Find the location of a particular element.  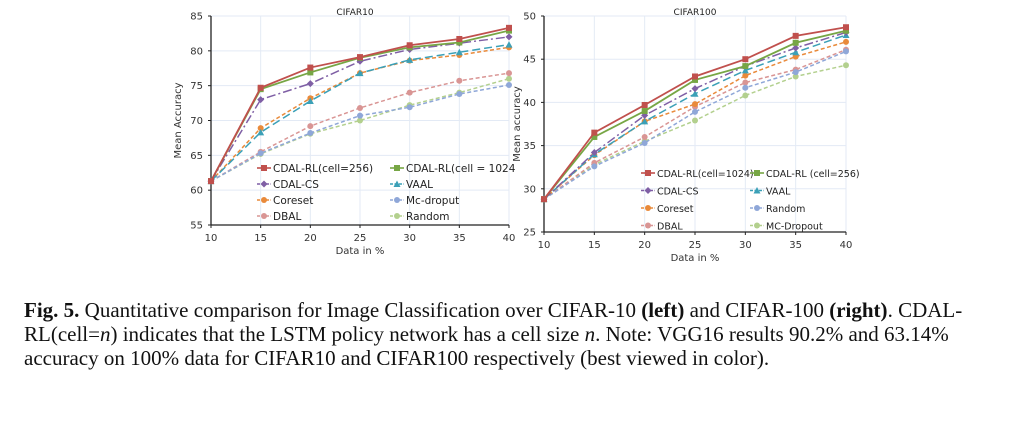

legend-item: CDAL-RL (cell=256) is located at coordinates (805, 174).